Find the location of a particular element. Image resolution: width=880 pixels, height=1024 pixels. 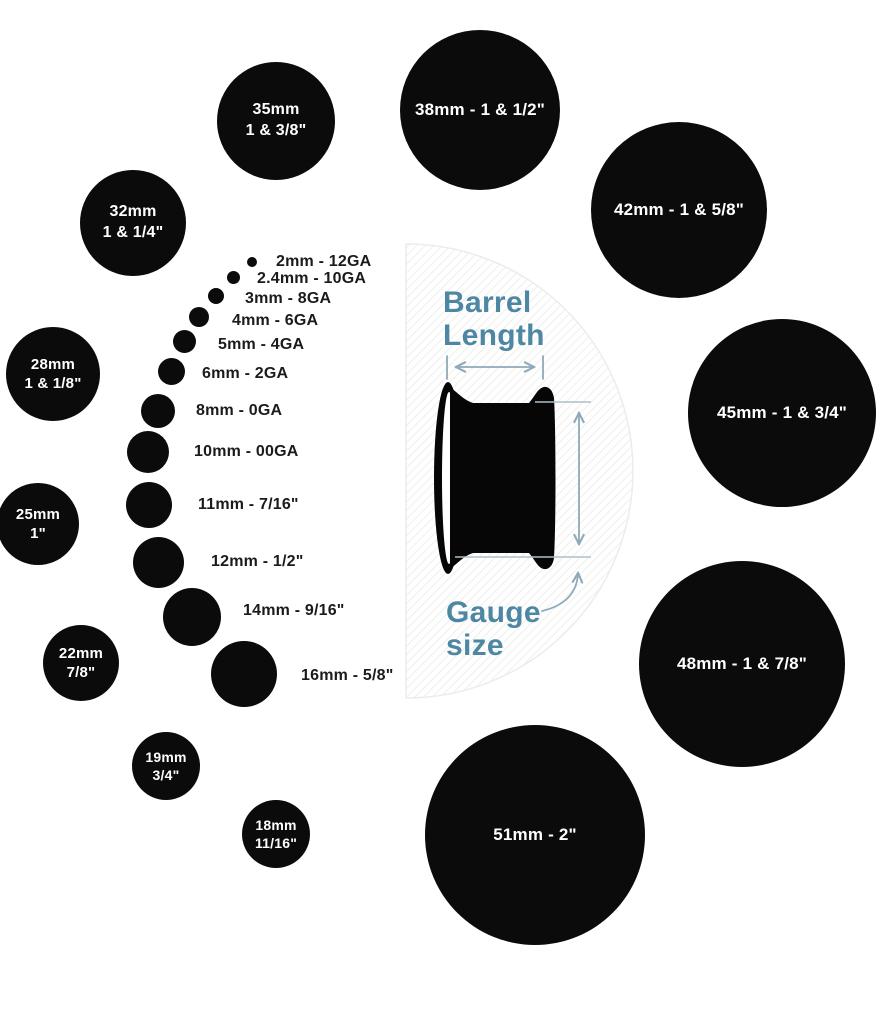

gauge-dot-label-2mm: 2mm - 12GA is located at coordinates (324, 261).